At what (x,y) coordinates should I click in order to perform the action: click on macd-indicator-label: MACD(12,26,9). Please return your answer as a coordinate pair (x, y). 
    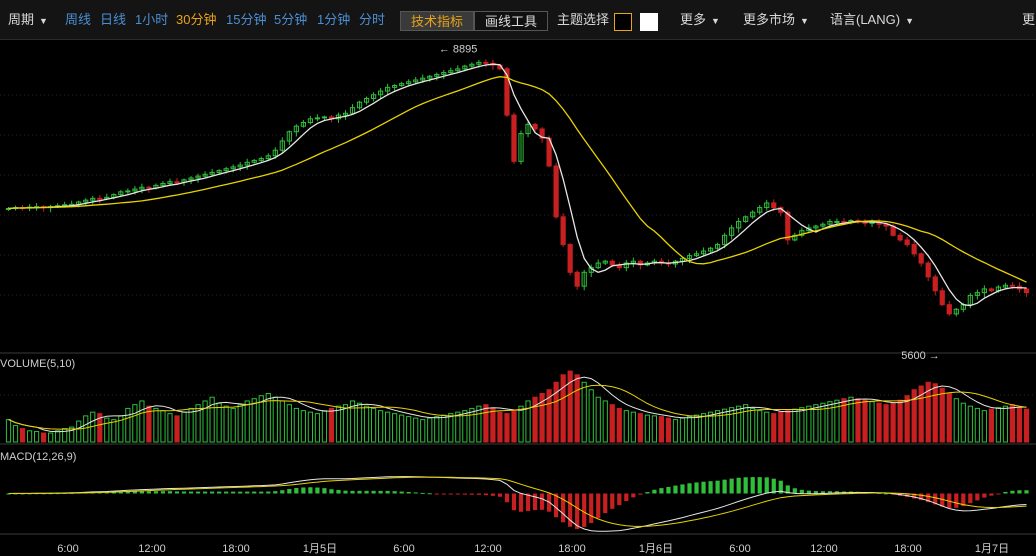
    Looking at the image, I should click on (38, 457).